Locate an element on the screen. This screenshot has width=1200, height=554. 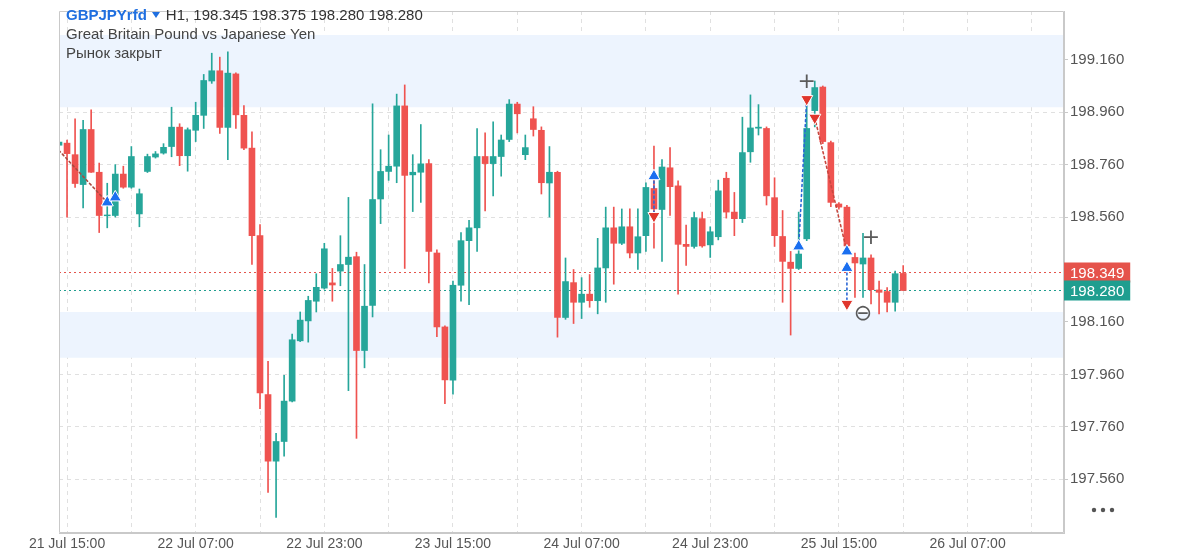
x-tick-label: 22 Jul 07:00 is located at coordinates (196, 543).